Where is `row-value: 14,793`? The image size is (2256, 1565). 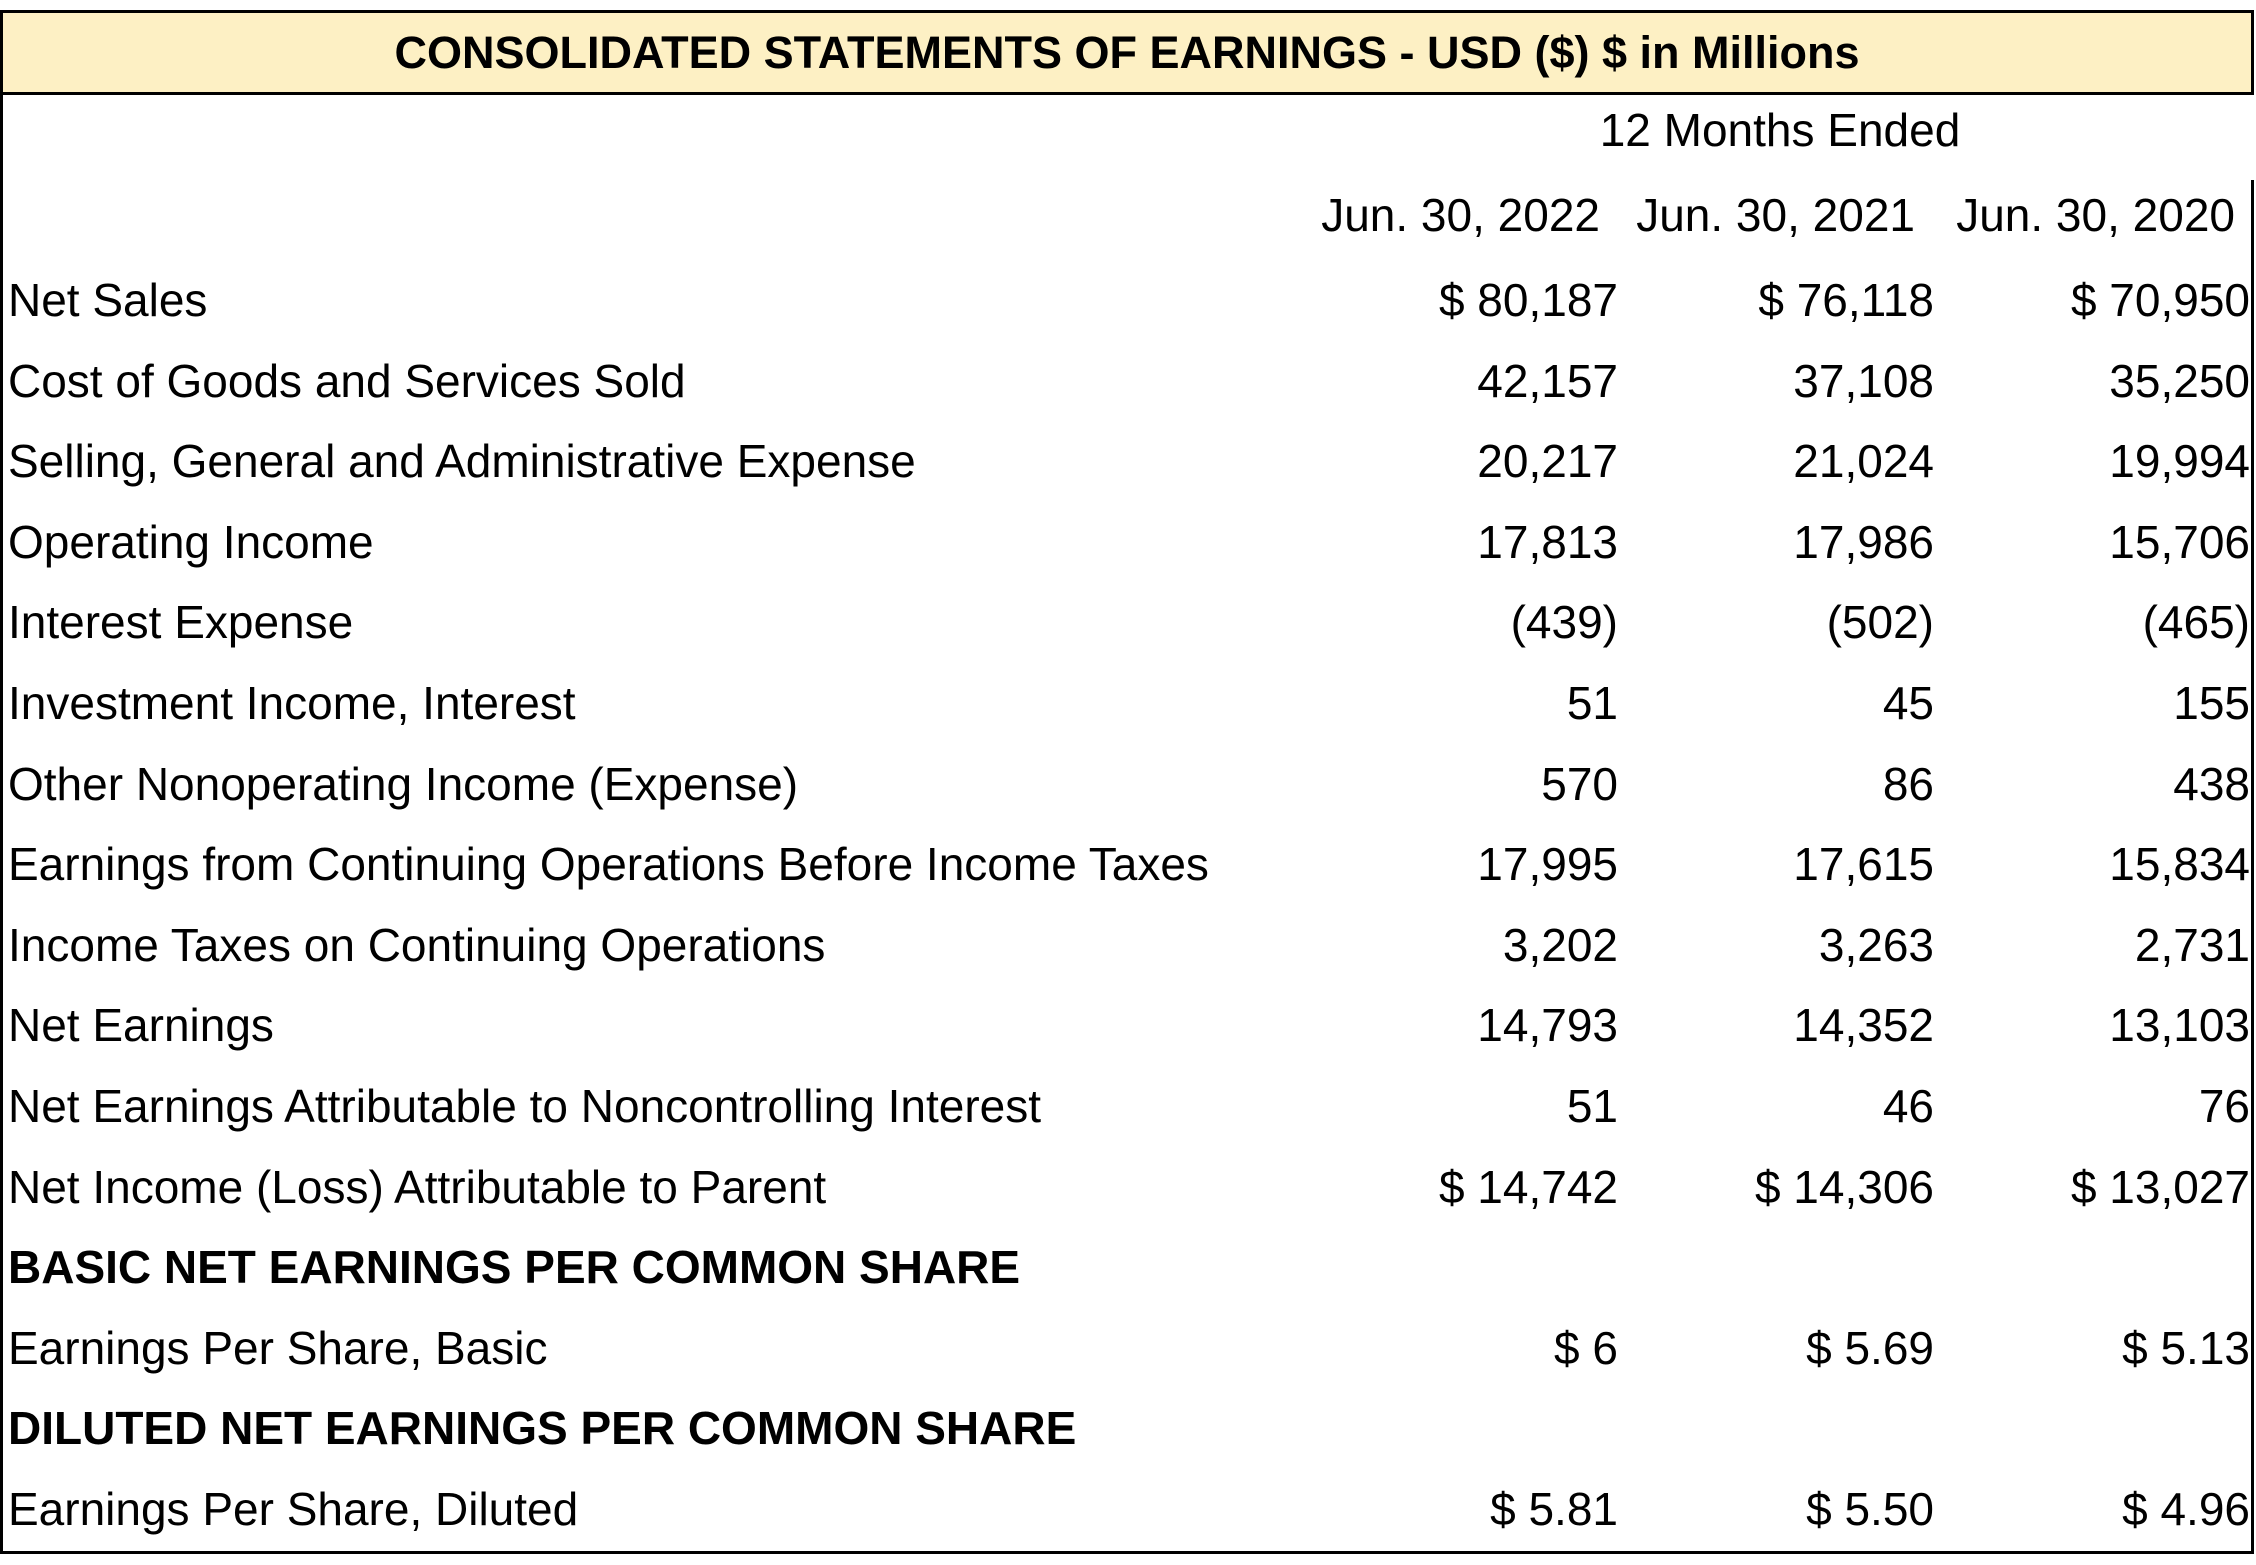 row-value: 14,793 is located at coordinates (1547, 1025).